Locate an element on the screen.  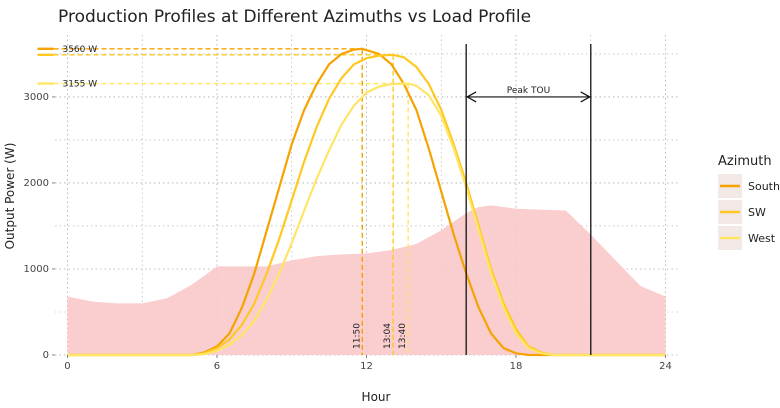
y-tick-label: 3000 is located at coordinates (36, 97).